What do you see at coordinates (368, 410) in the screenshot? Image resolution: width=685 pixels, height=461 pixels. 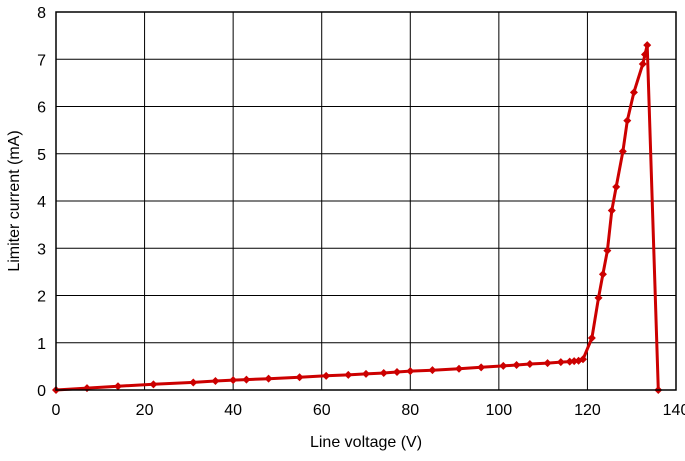 I see `x-axis-ticks: 0 20 40 60 80 100 120 140` at bounding box center [368, 410].